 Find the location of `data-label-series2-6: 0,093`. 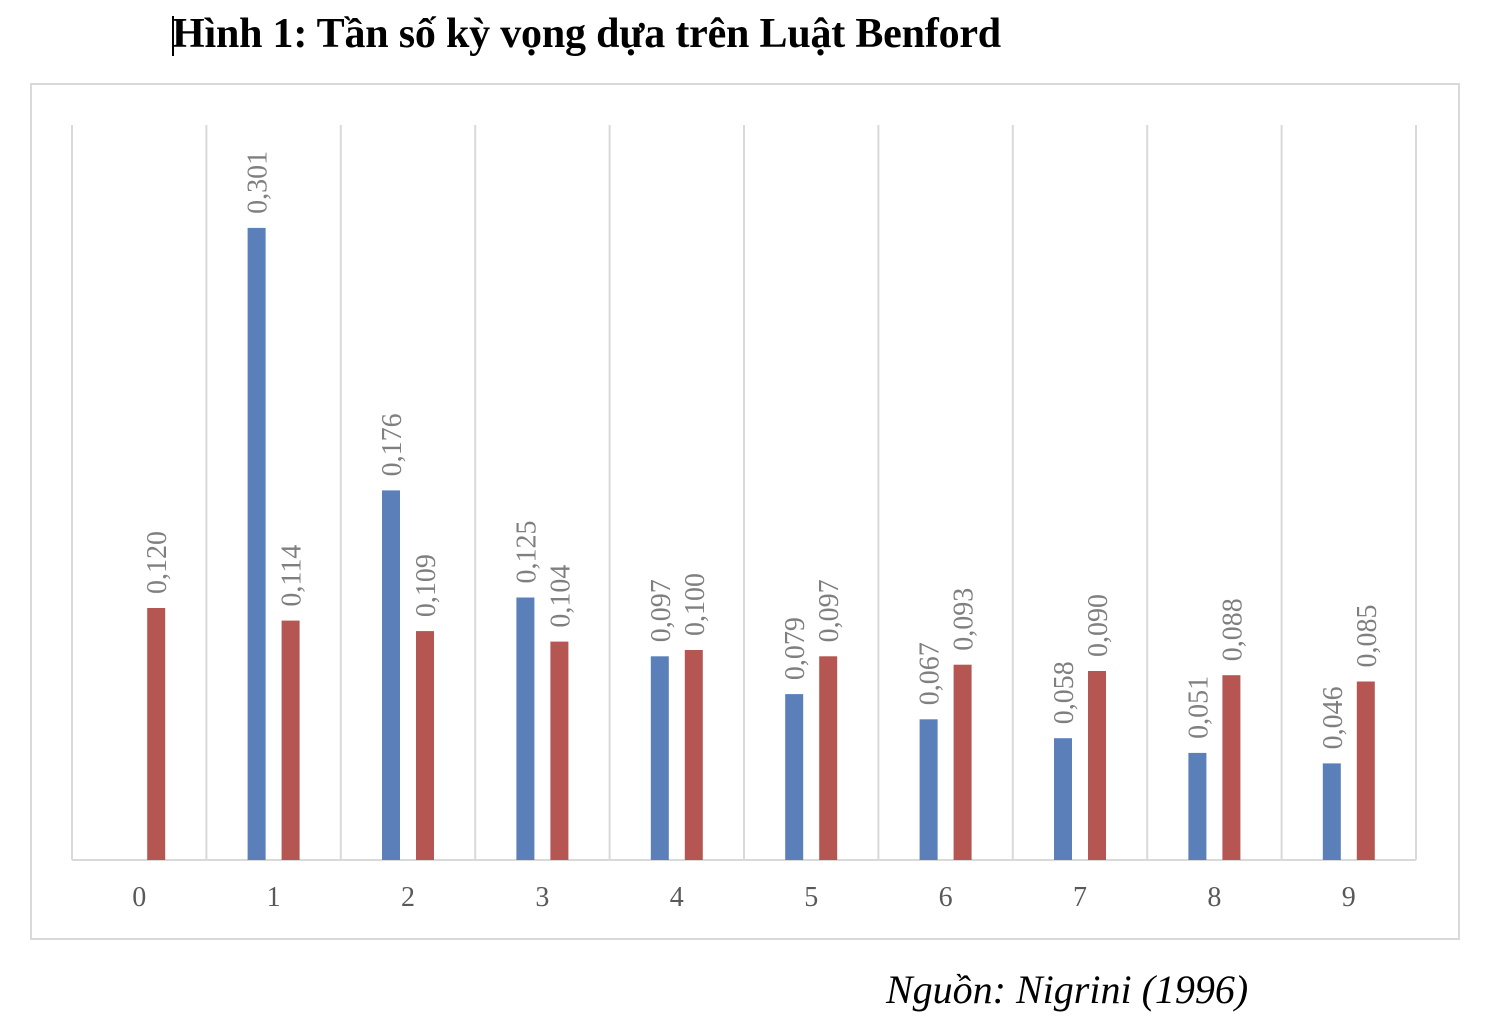

data-label-series2-6: 0,093 is located at coordinates (964, 619).